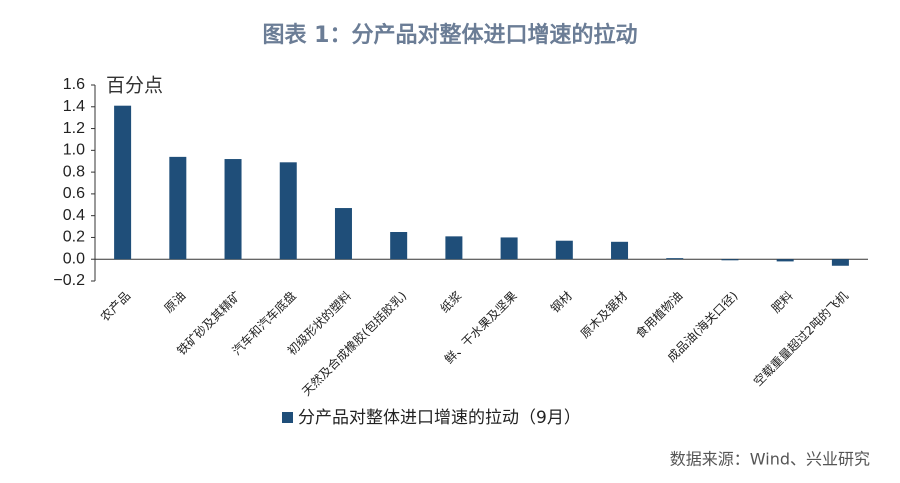 The image size is (900, 483). Describe the element at coordinates (115, 306) in the screenshot. I see `x-tick-label: 农产品` at that location.